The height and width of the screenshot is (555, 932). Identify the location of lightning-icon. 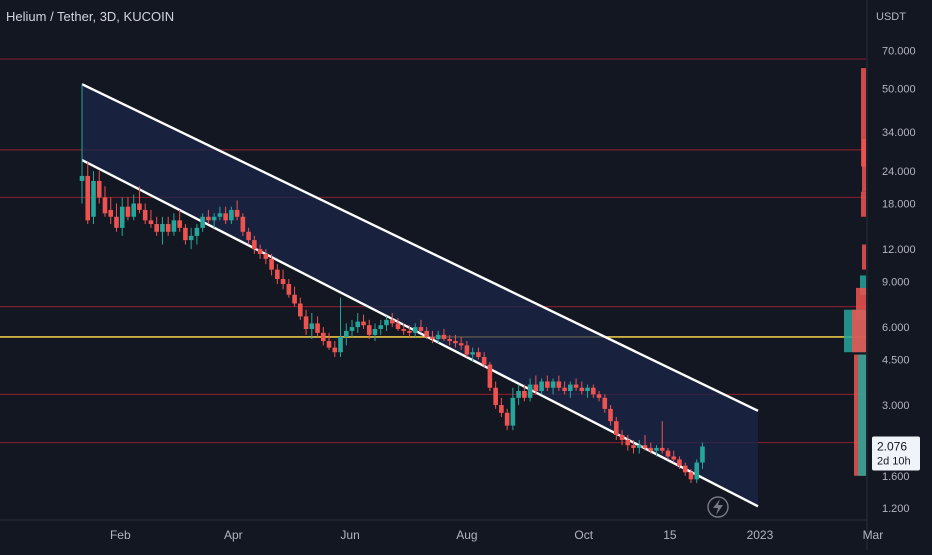
(718, 507).